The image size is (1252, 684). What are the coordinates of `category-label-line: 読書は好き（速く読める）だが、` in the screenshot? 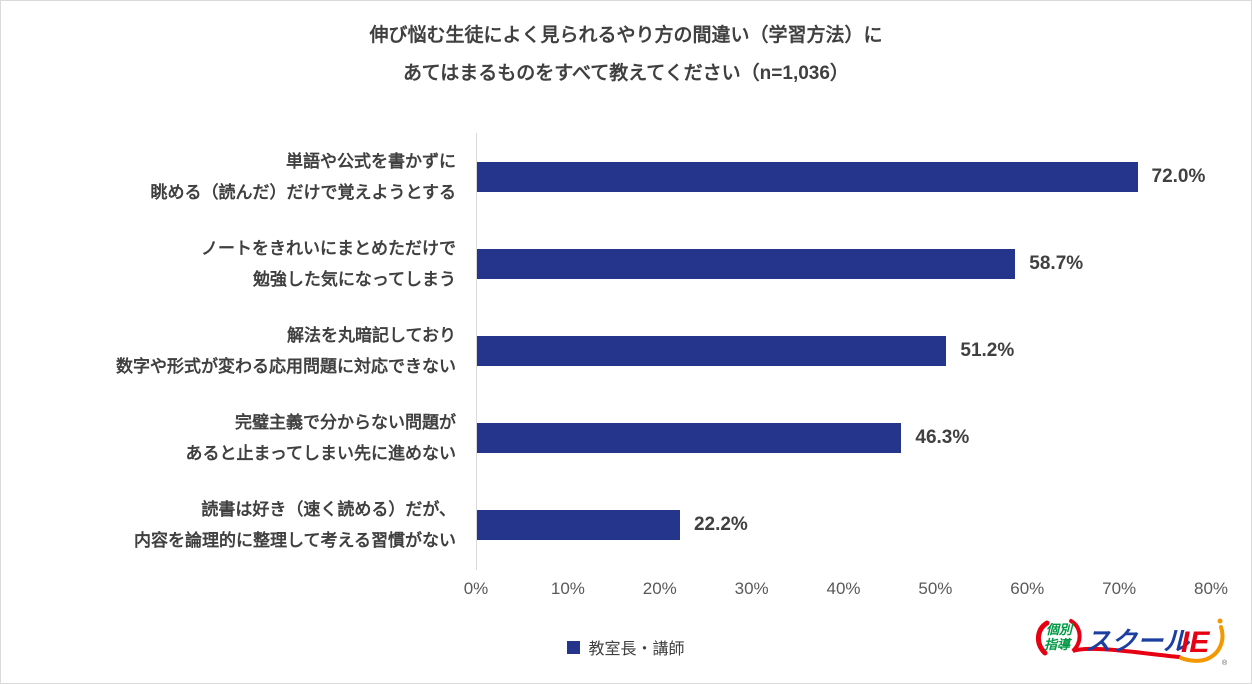 It's located at (328, 509).